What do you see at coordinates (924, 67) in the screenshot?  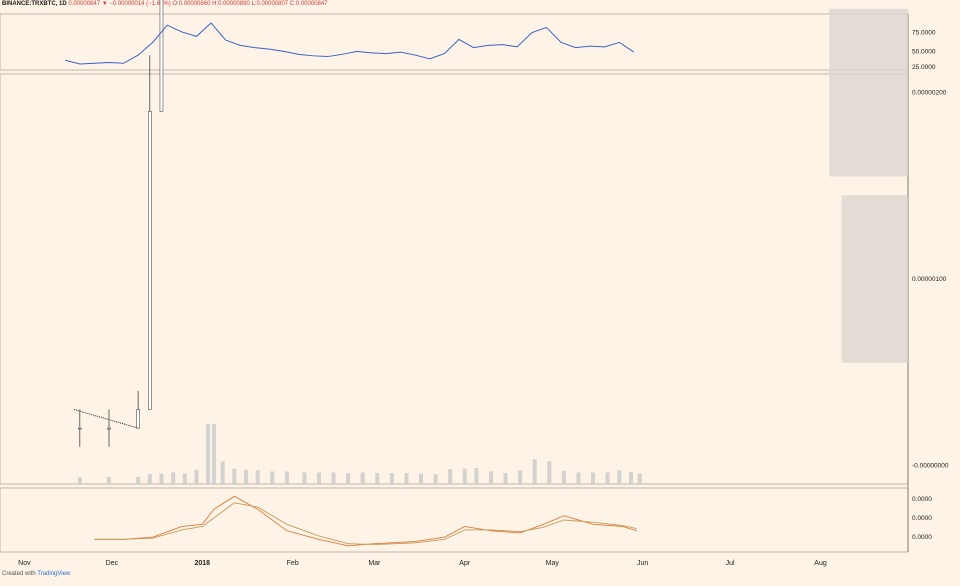 I see `rsi-tick-2: 25.0000` at bounding box center [924, 67].